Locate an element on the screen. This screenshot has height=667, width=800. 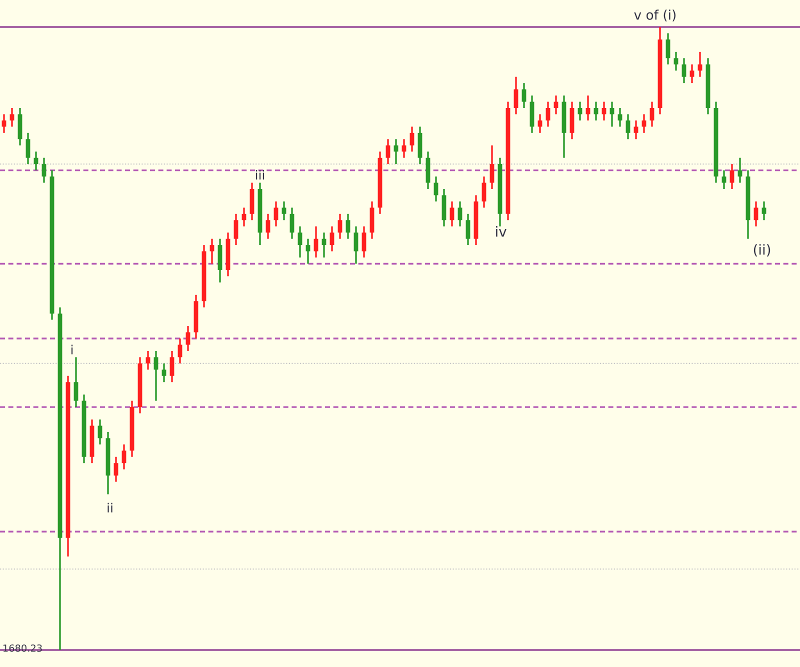
text: v of (i) is located at coordinates (655, 16).